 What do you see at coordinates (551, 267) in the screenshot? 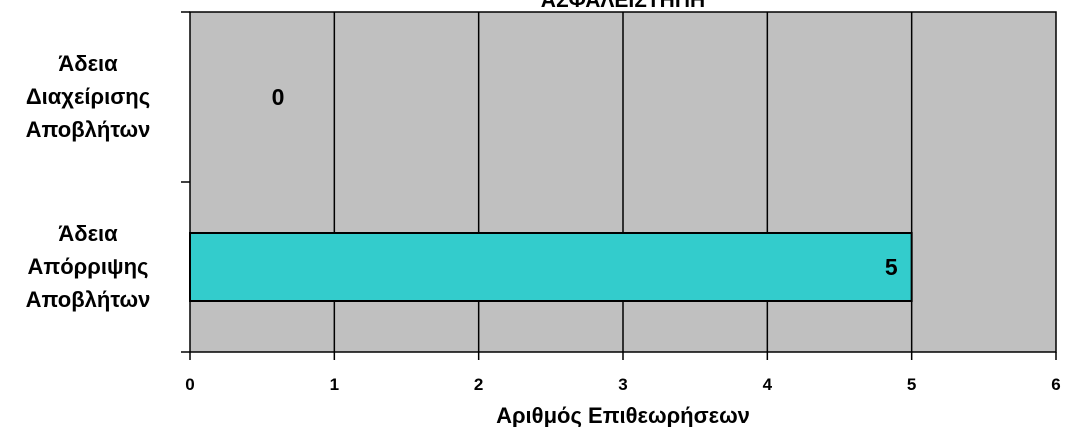
I see `bar` at bounding box center [551, 267].